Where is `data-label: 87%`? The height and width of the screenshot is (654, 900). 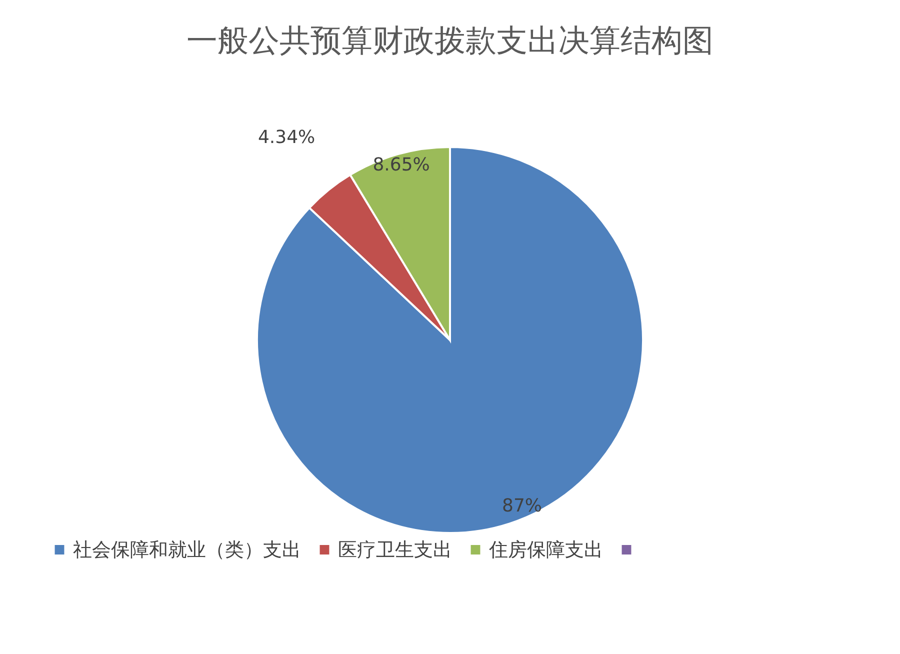
data-label: 87% is located at coordinates (522, 505).